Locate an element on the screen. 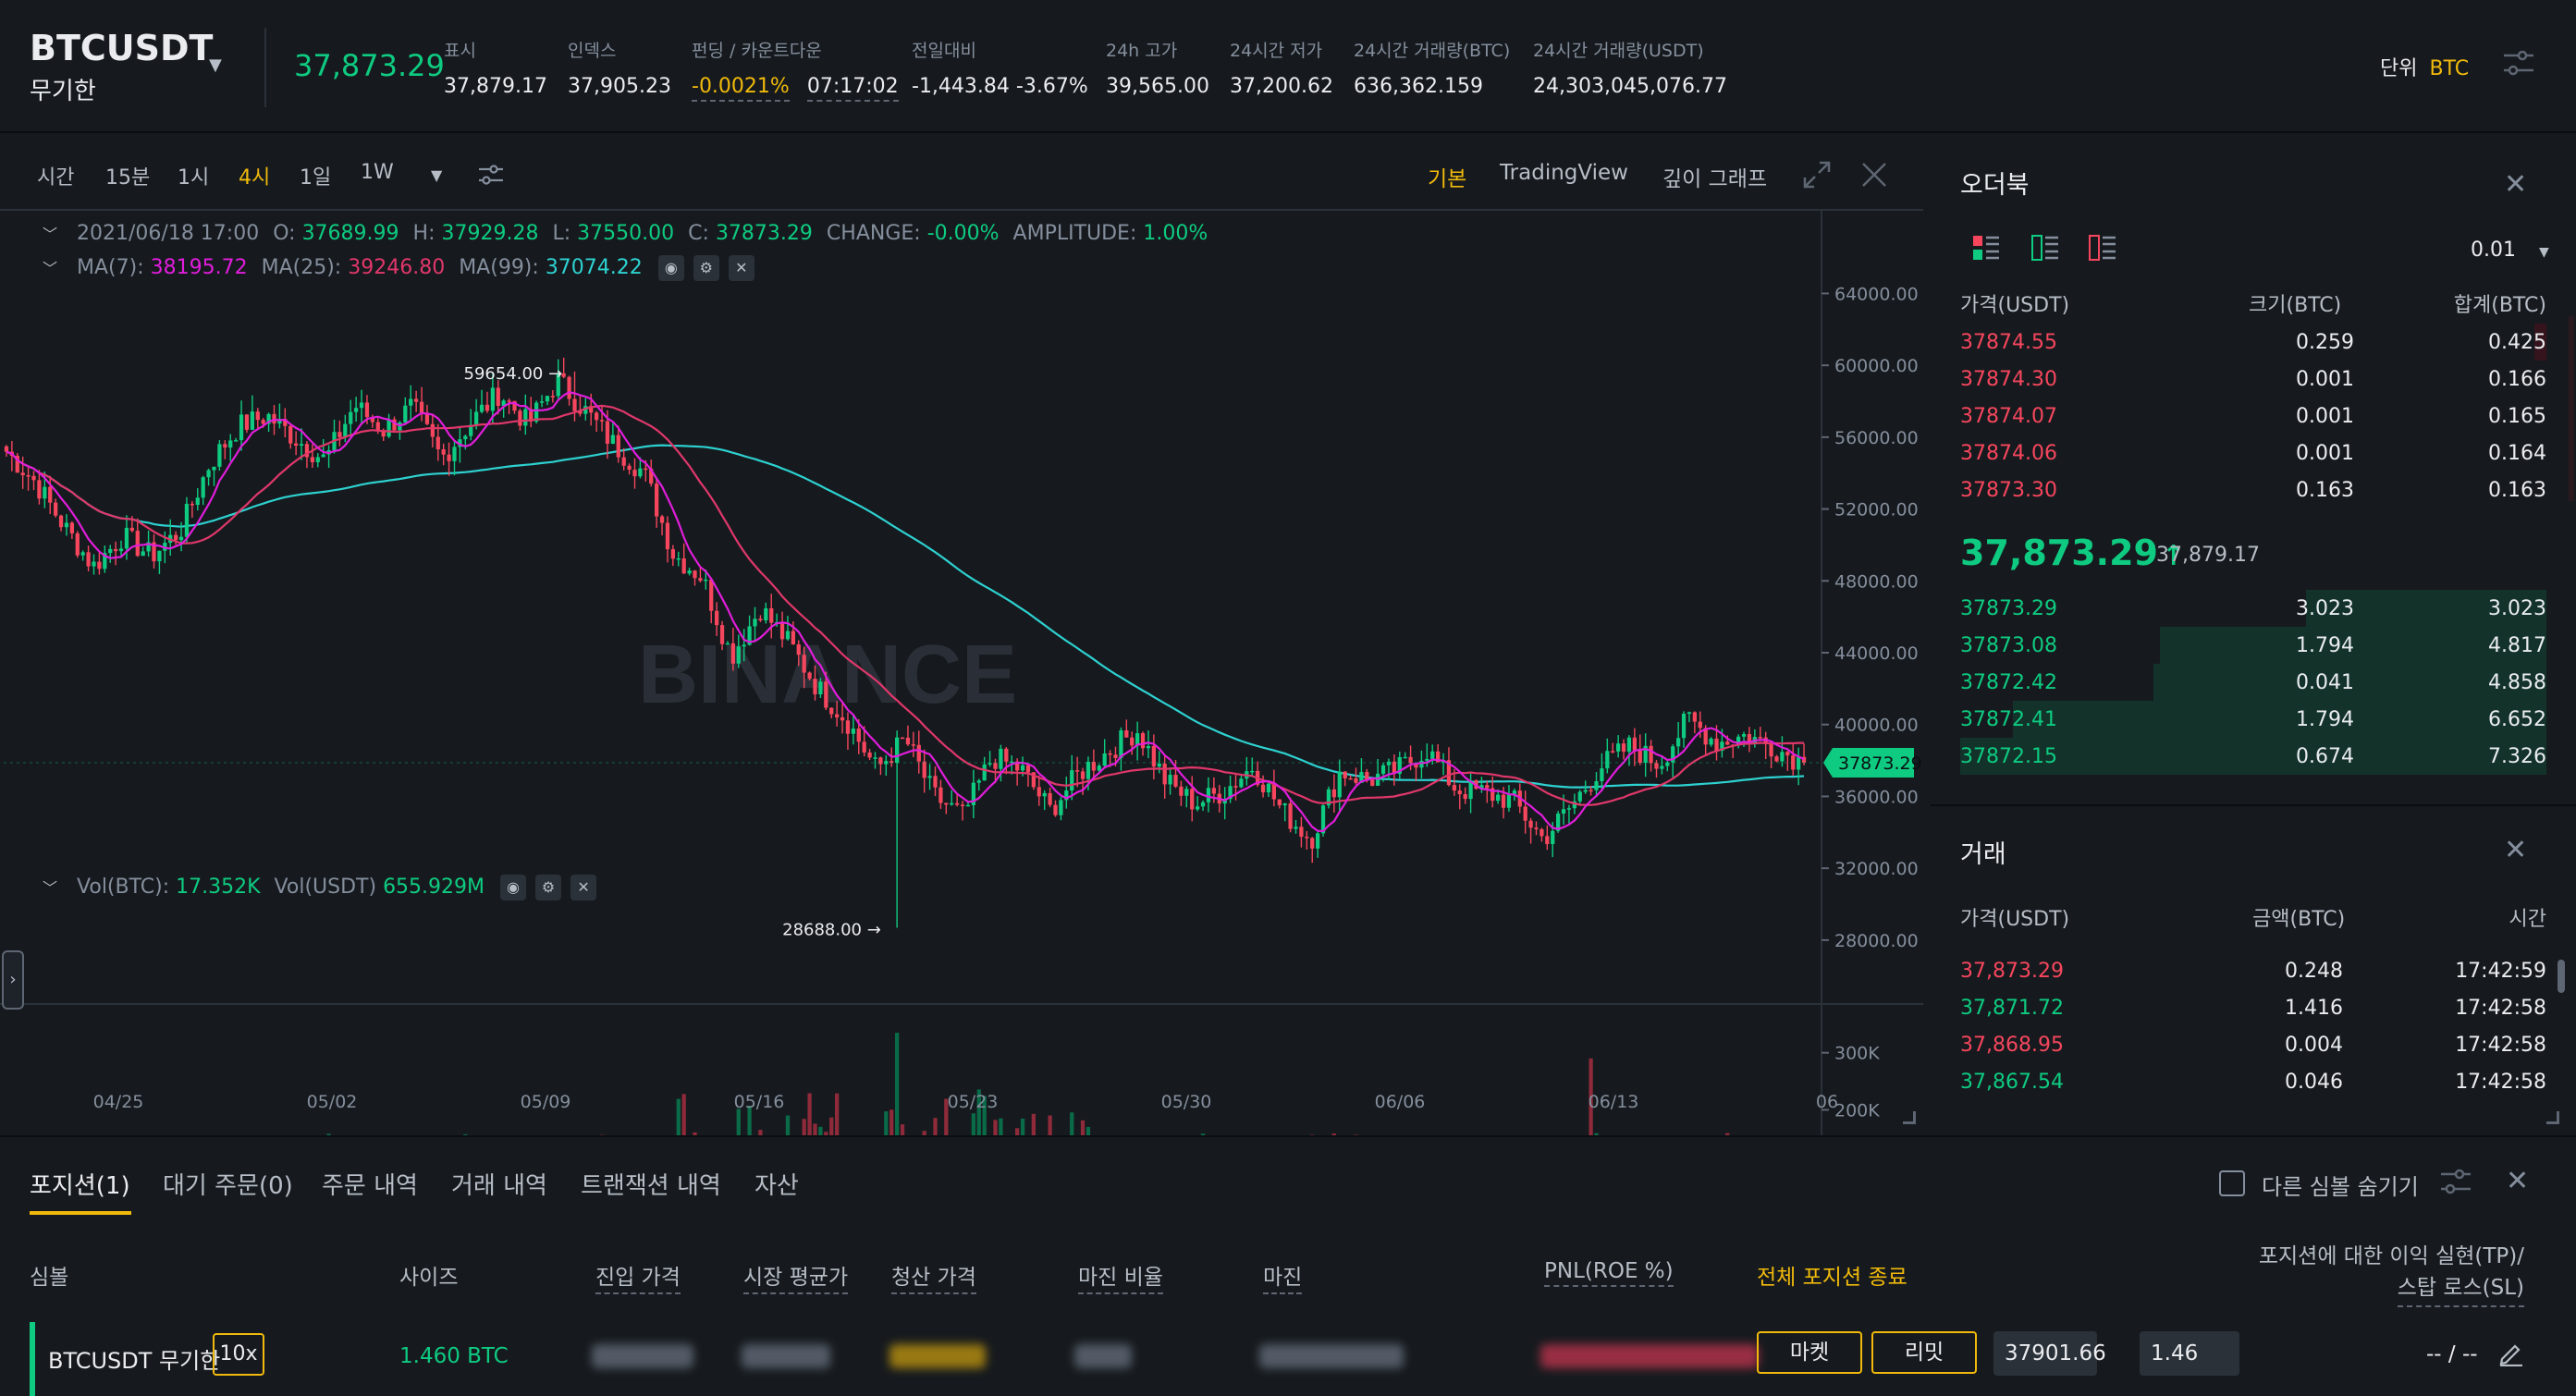 The height and width of the screenshot is (1396, 2576). view-depth: 깊이 그래프 is located at coordinates (1715, 179).